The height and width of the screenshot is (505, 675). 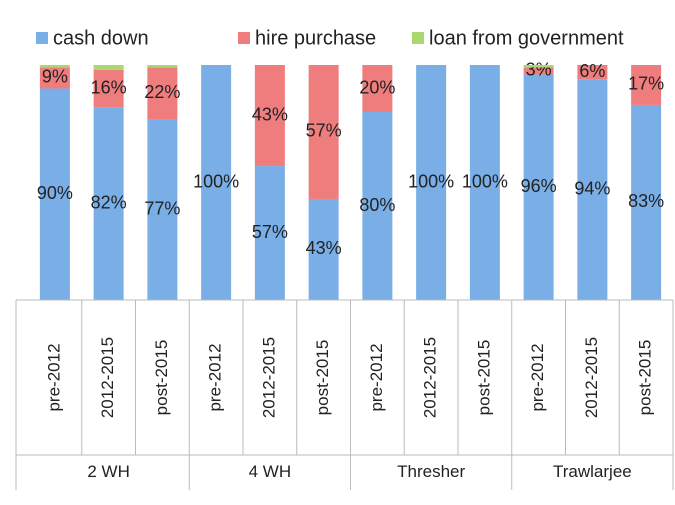 I want to click on data-label: 22%, so click(x=162, y=92).